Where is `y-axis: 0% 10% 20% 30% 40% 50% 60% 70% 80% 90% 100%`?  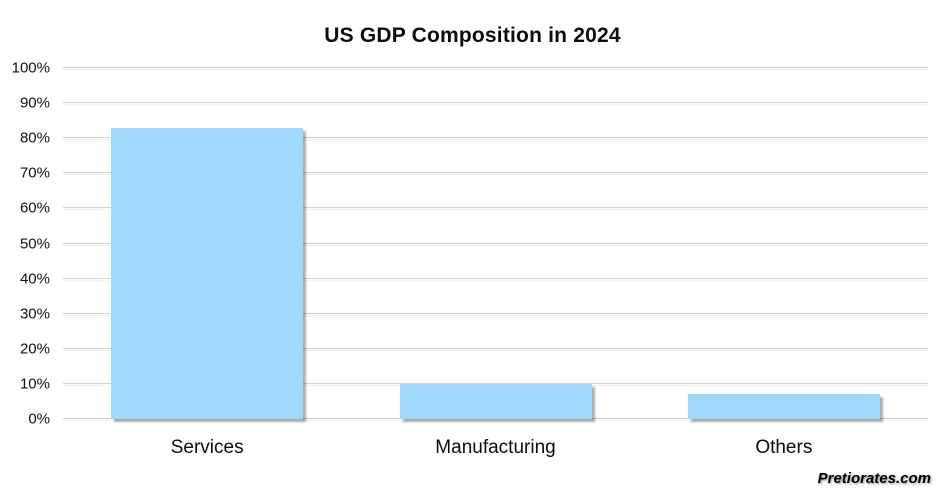 y-axis: 0% 10% 20% 30% 40% 50% 60% 70% 80% 90% 100% is located at coordinates (25, 244).